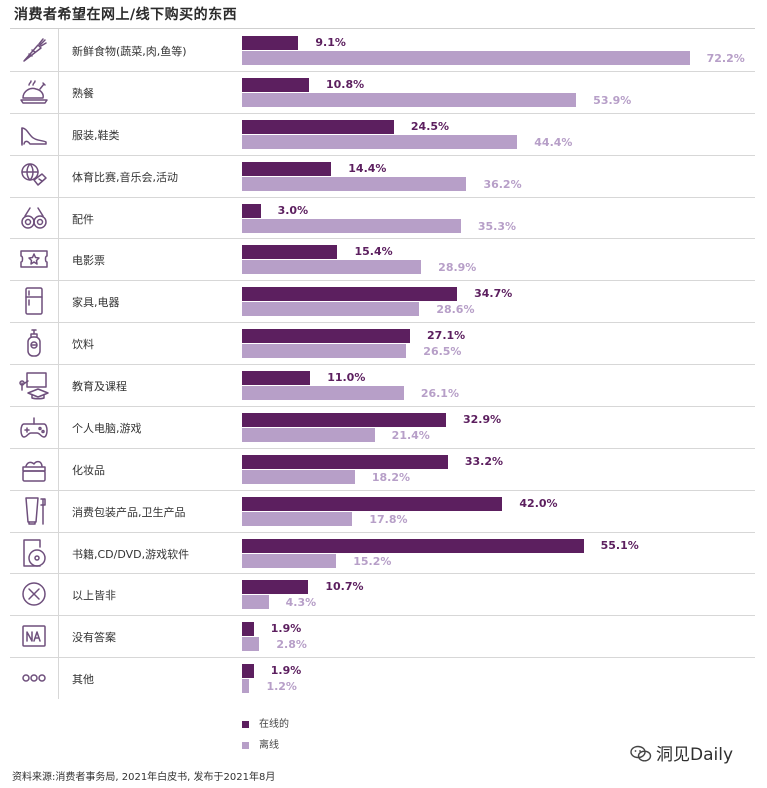 The height and width of the screenshot is (788, 767). I want to click on value-label-offline: 28.6%, so click(455, 310).